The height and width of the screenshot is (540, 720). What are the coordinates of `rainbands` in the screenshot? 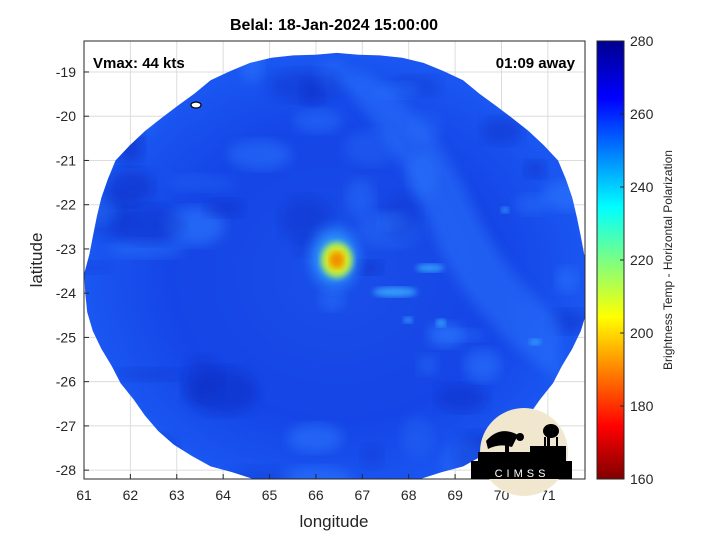 It's located at (457, 276).